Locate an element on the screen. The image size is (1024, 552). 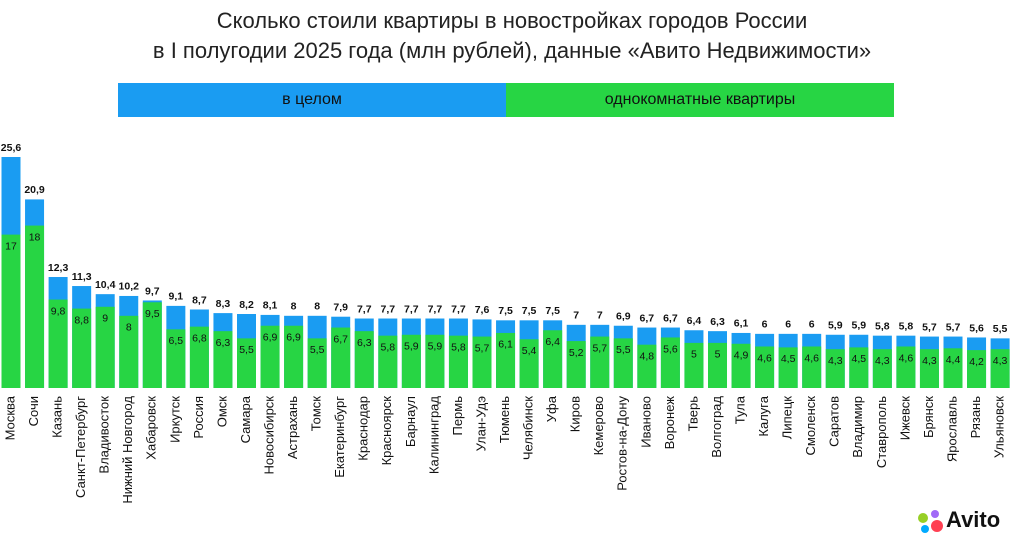
x-tick-label: Екатеринбург is located at coordinates (339, 437).